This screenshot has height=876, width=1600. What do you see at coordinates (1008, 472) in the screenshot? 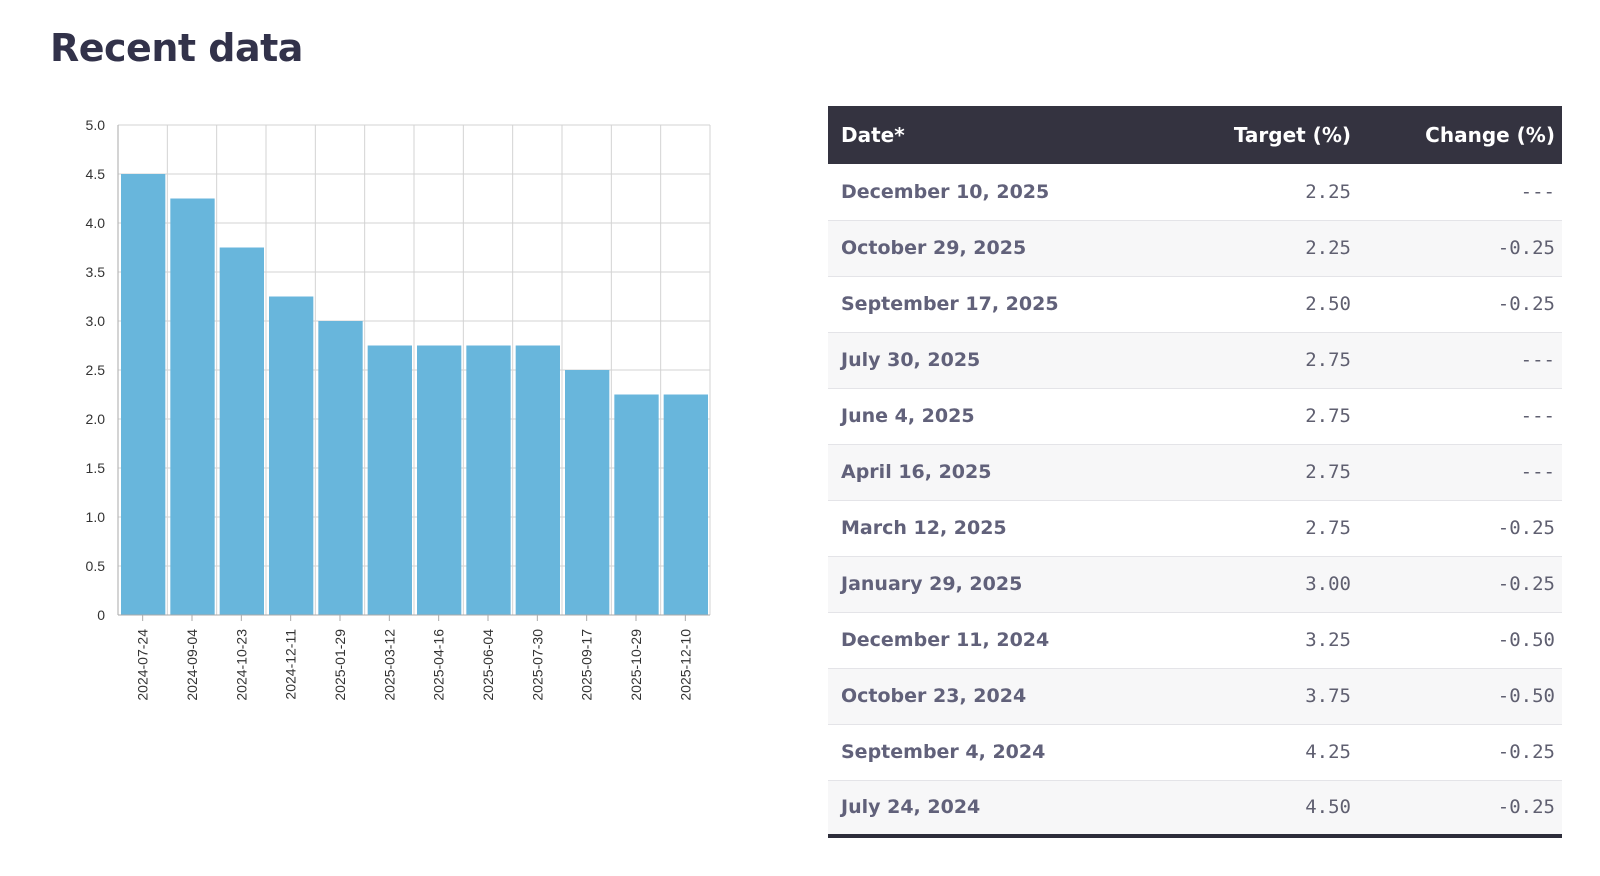
I see `date-cell: April 16, 2025` at bounding box center [1008, 472].